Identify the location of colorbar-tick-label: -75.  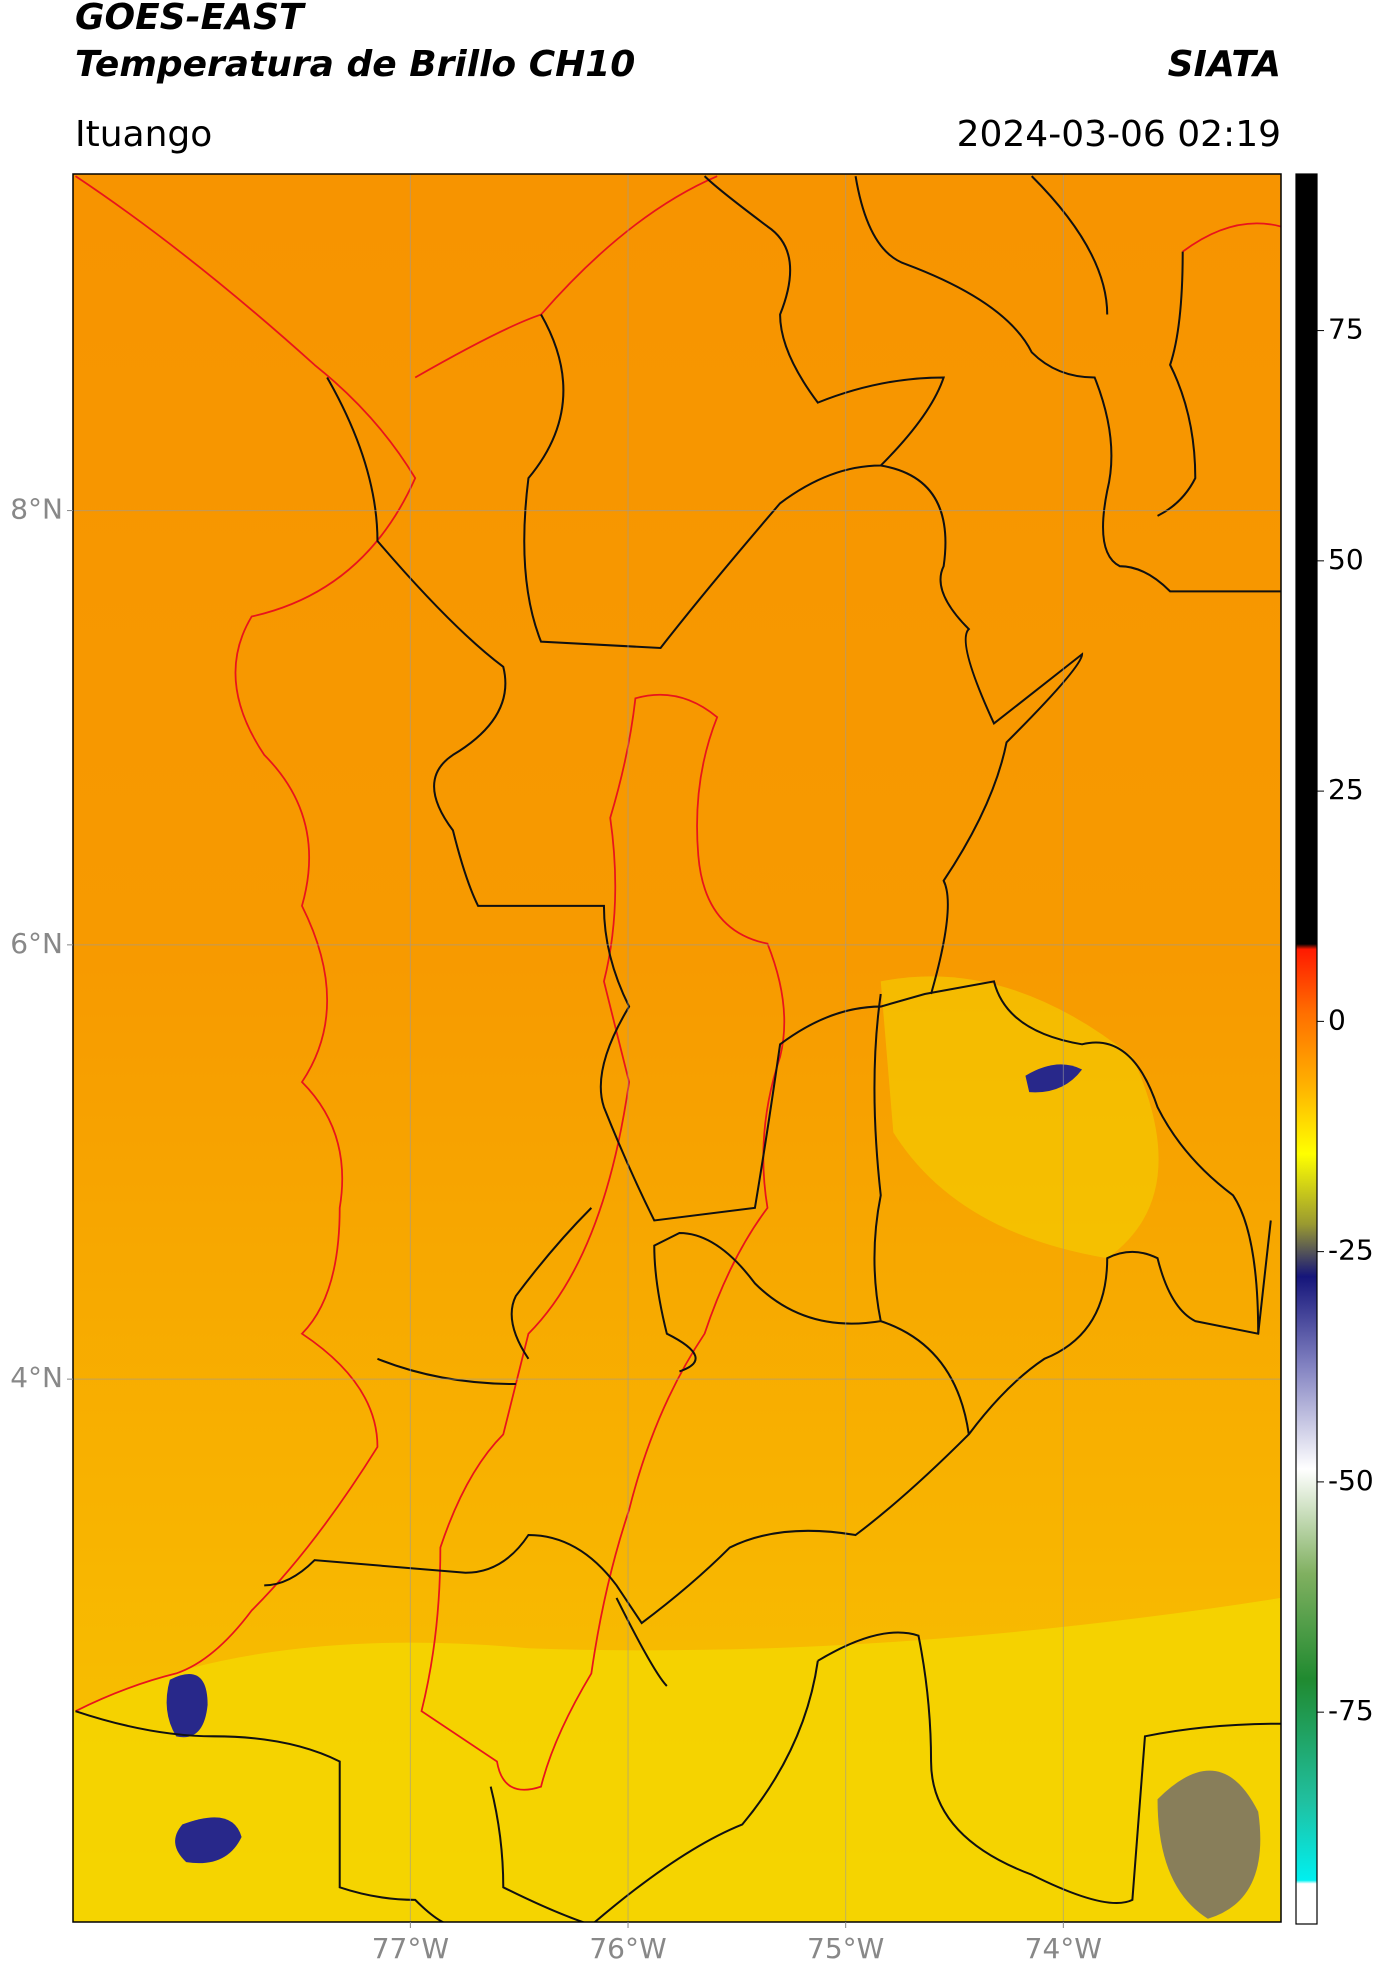
(1351, 1710).